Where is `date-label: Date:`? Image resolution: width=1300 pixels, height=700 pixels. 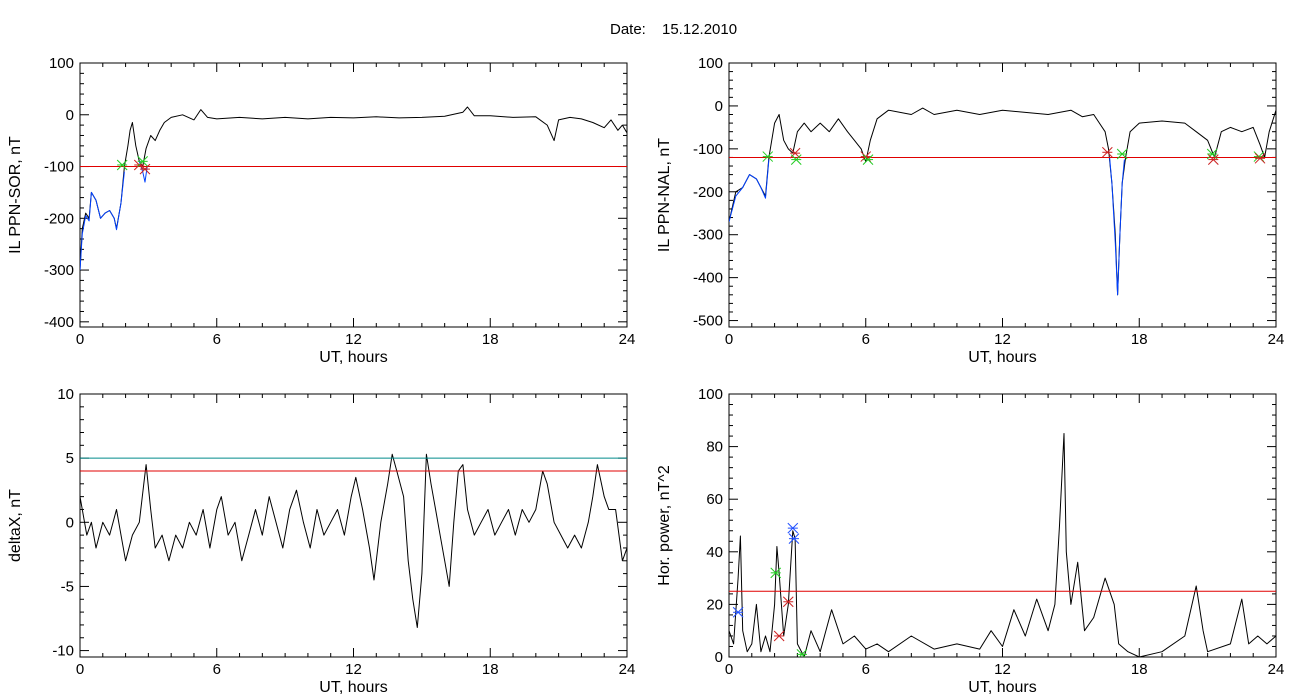 date-label: Date: is located at coordinates (628, 29).